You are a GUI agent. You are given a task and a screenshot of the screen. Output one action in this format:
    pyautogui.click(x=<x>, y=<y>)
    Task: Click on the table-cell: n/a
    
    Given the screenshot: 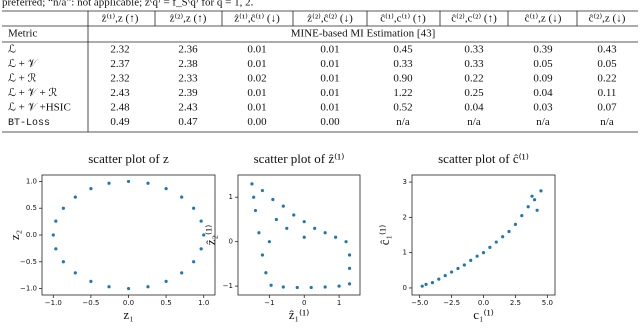 What is the action you would take?
    pyautogui.click(x=474, y=122)
    